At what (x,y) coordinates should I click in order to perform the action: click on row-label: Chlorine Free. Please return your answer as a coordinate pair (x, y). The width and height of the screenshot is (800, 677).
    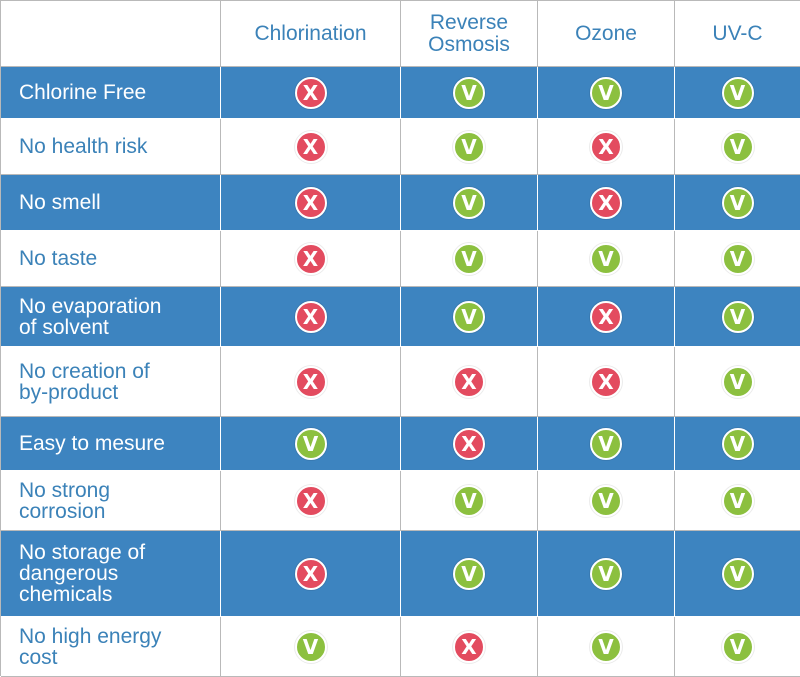
    Looking at the image, I should click on (111, 93).